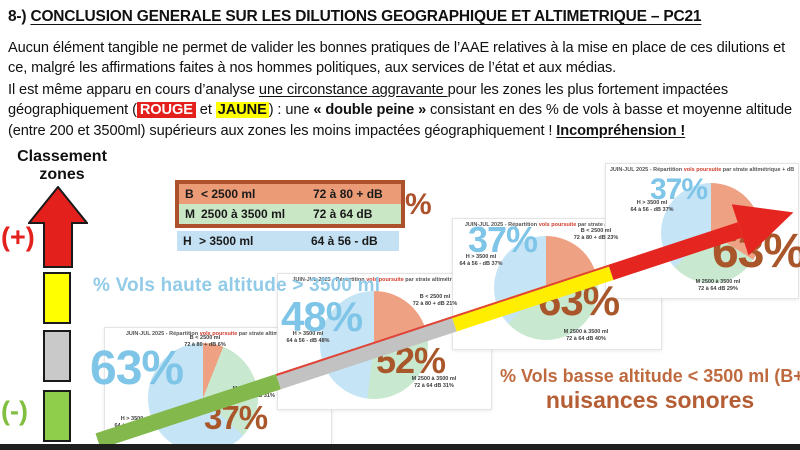  Describe the element at coordinates (137, 368) in the screenshot. I see `pie1-high-pct: 63%` at that location.